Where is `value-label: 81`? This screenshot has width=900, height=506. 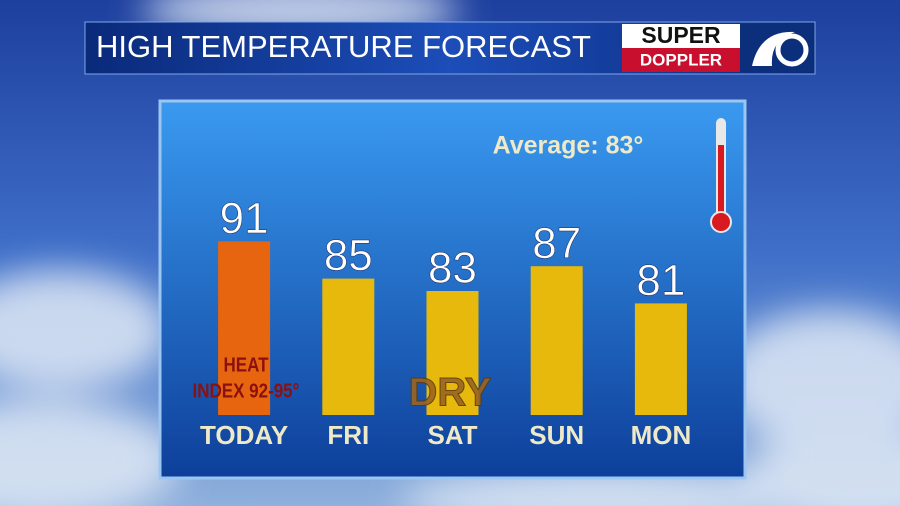
value-label: 81 is located at coordinates (660, 280).